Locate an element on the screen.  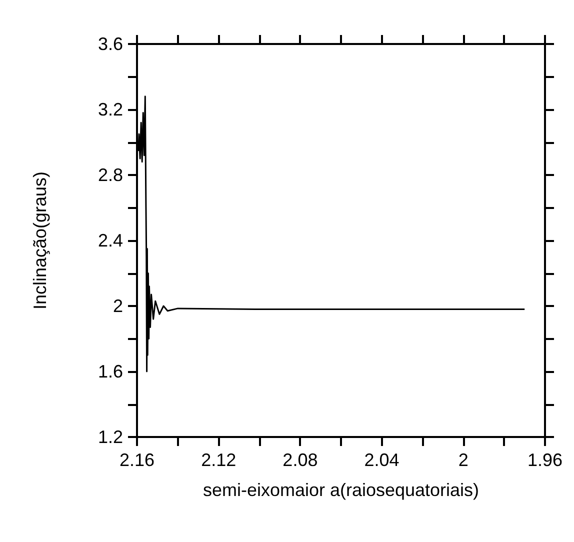
x-tick-label: 2.04 is located at coordinates (382, 460).